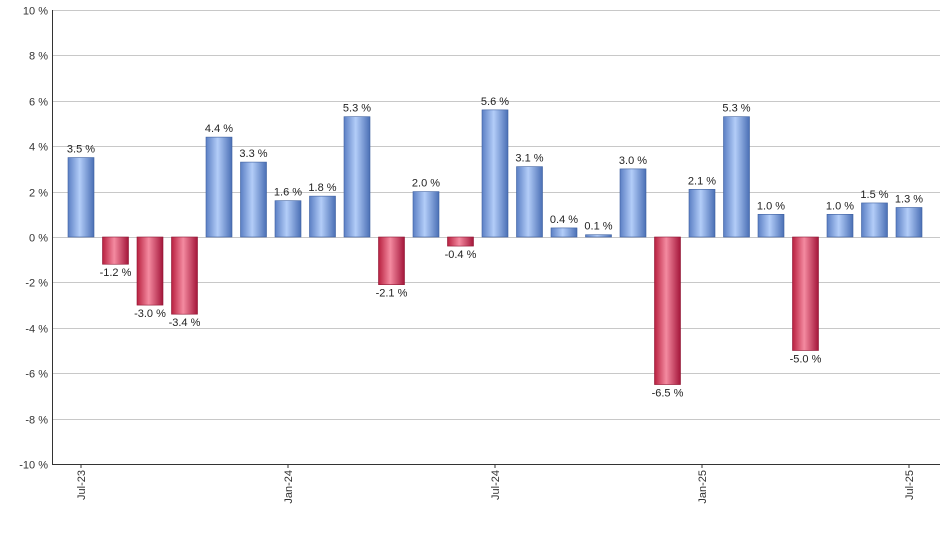  I want to click on y-tick-label: 10 %, so click(35, 12).